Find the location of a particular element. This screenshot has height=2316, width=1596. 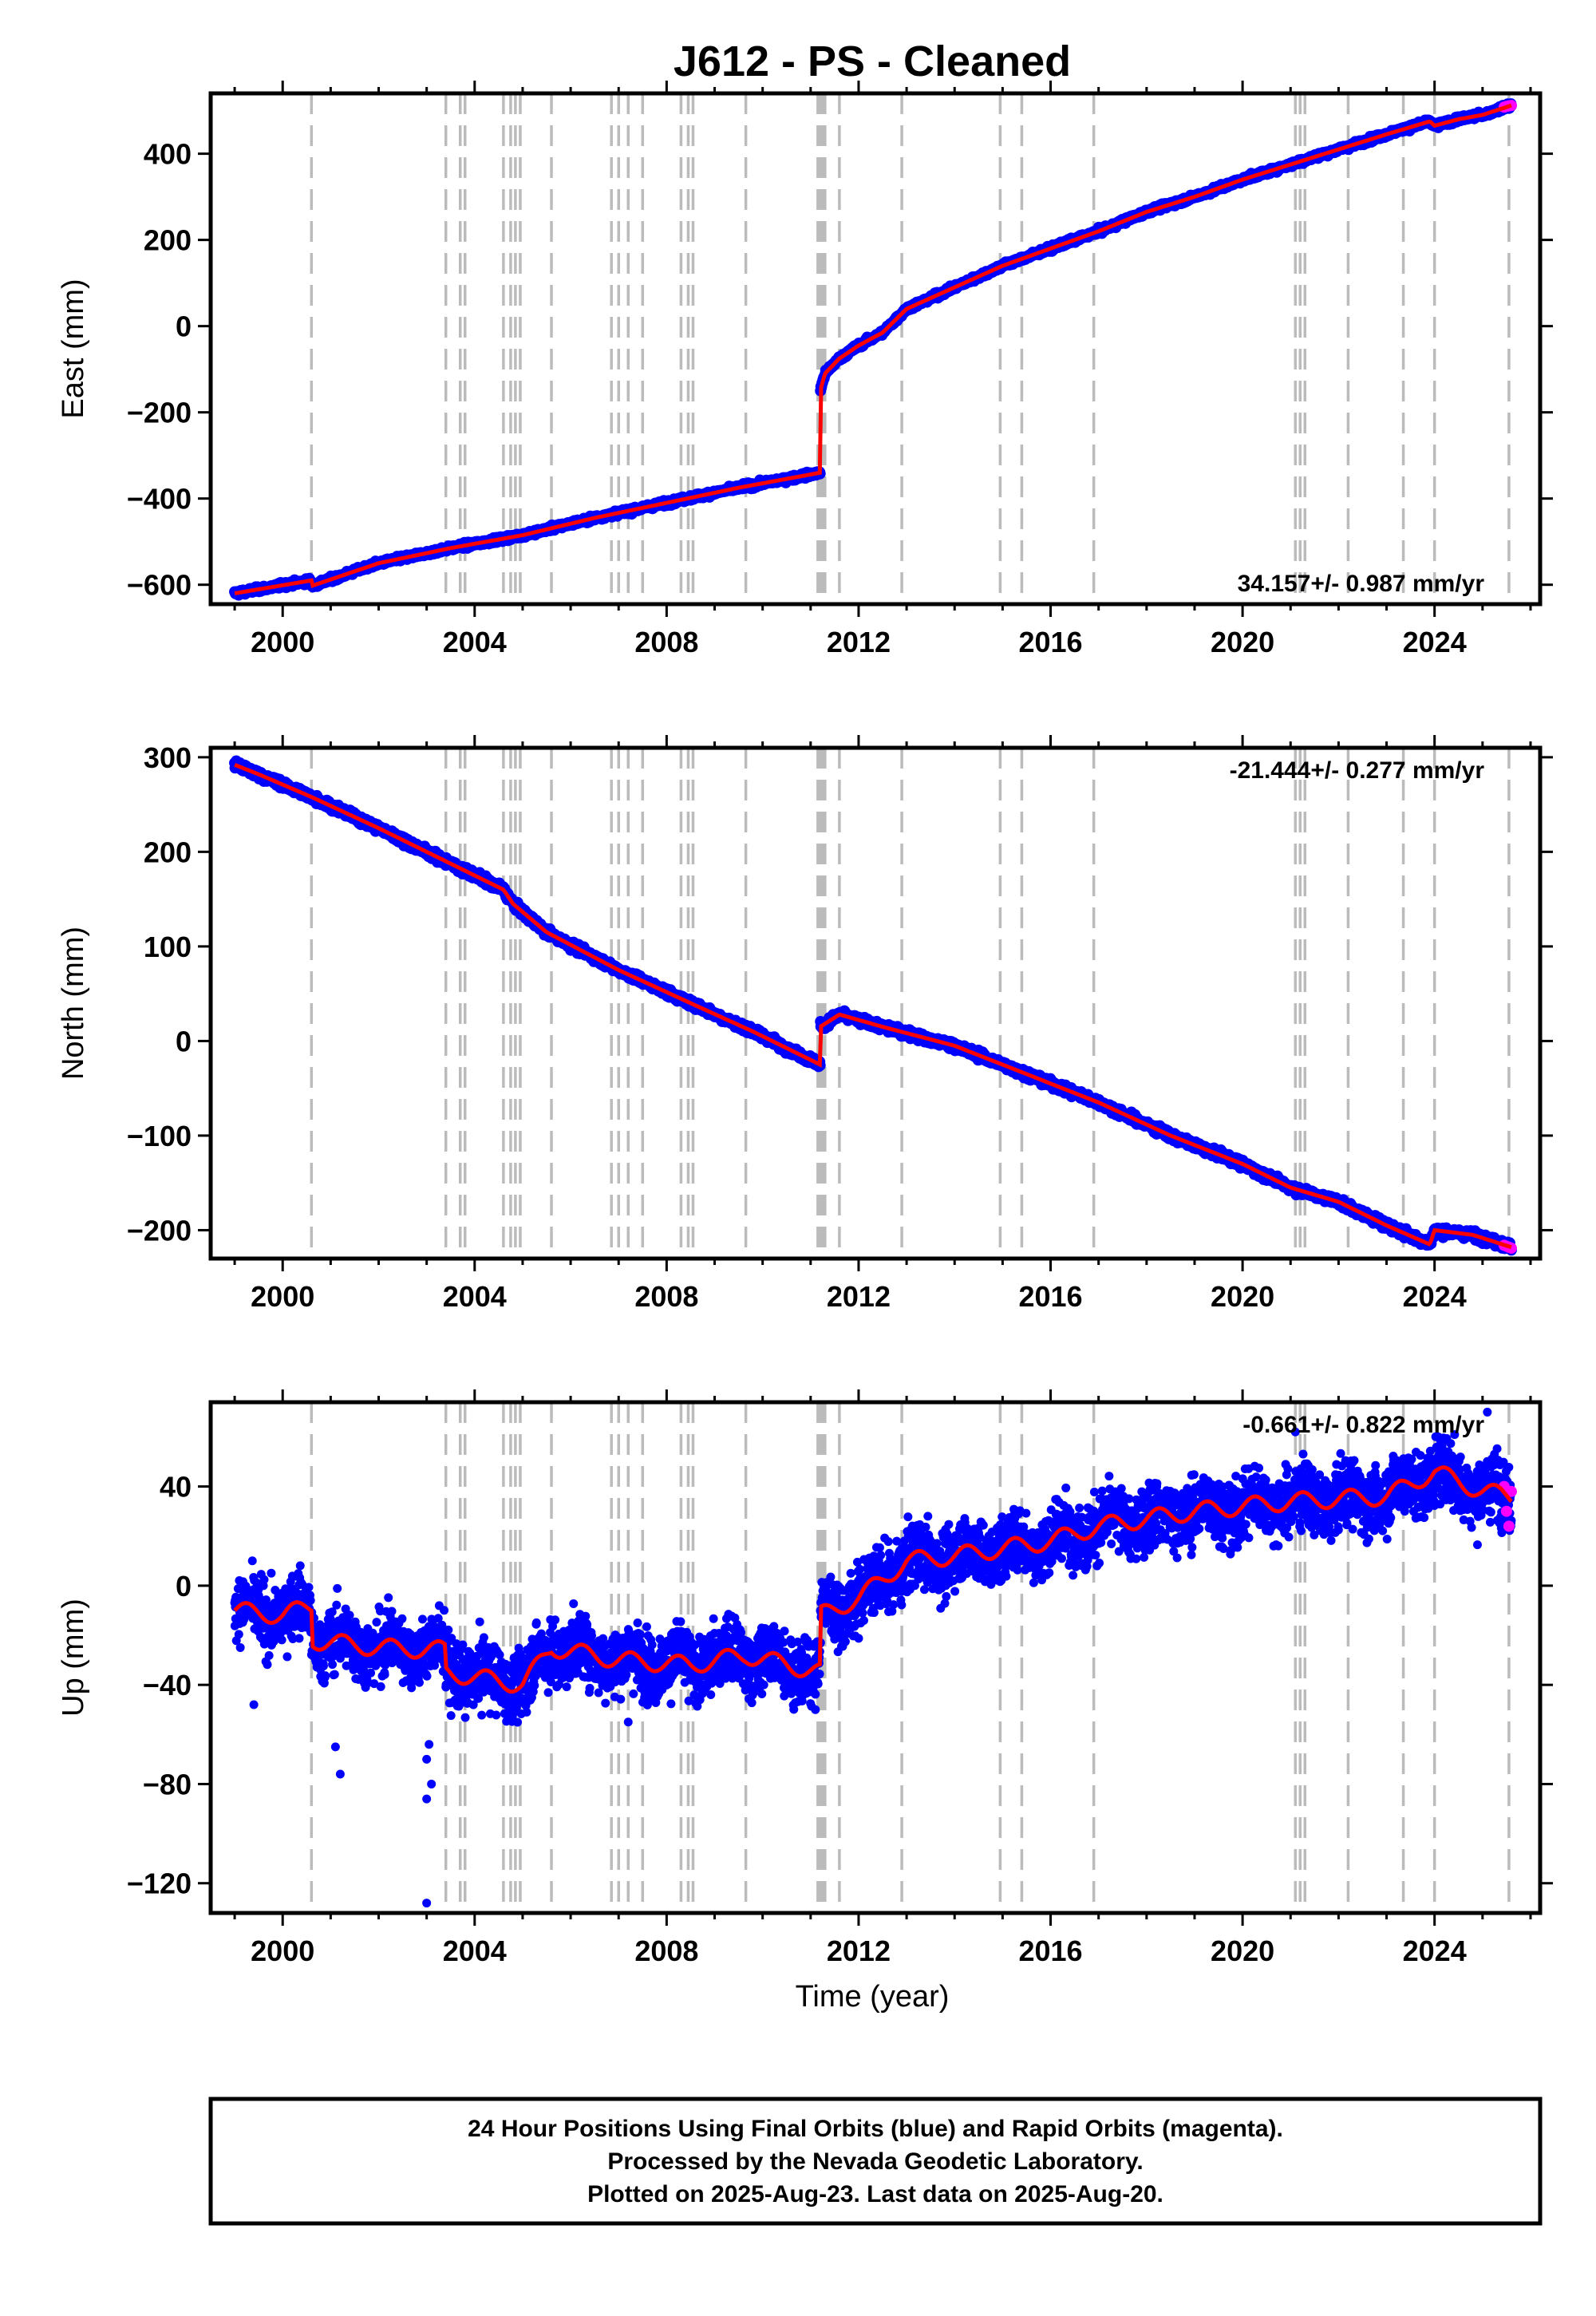

y-tick-label: −600 is located at coordinates (159, 585).